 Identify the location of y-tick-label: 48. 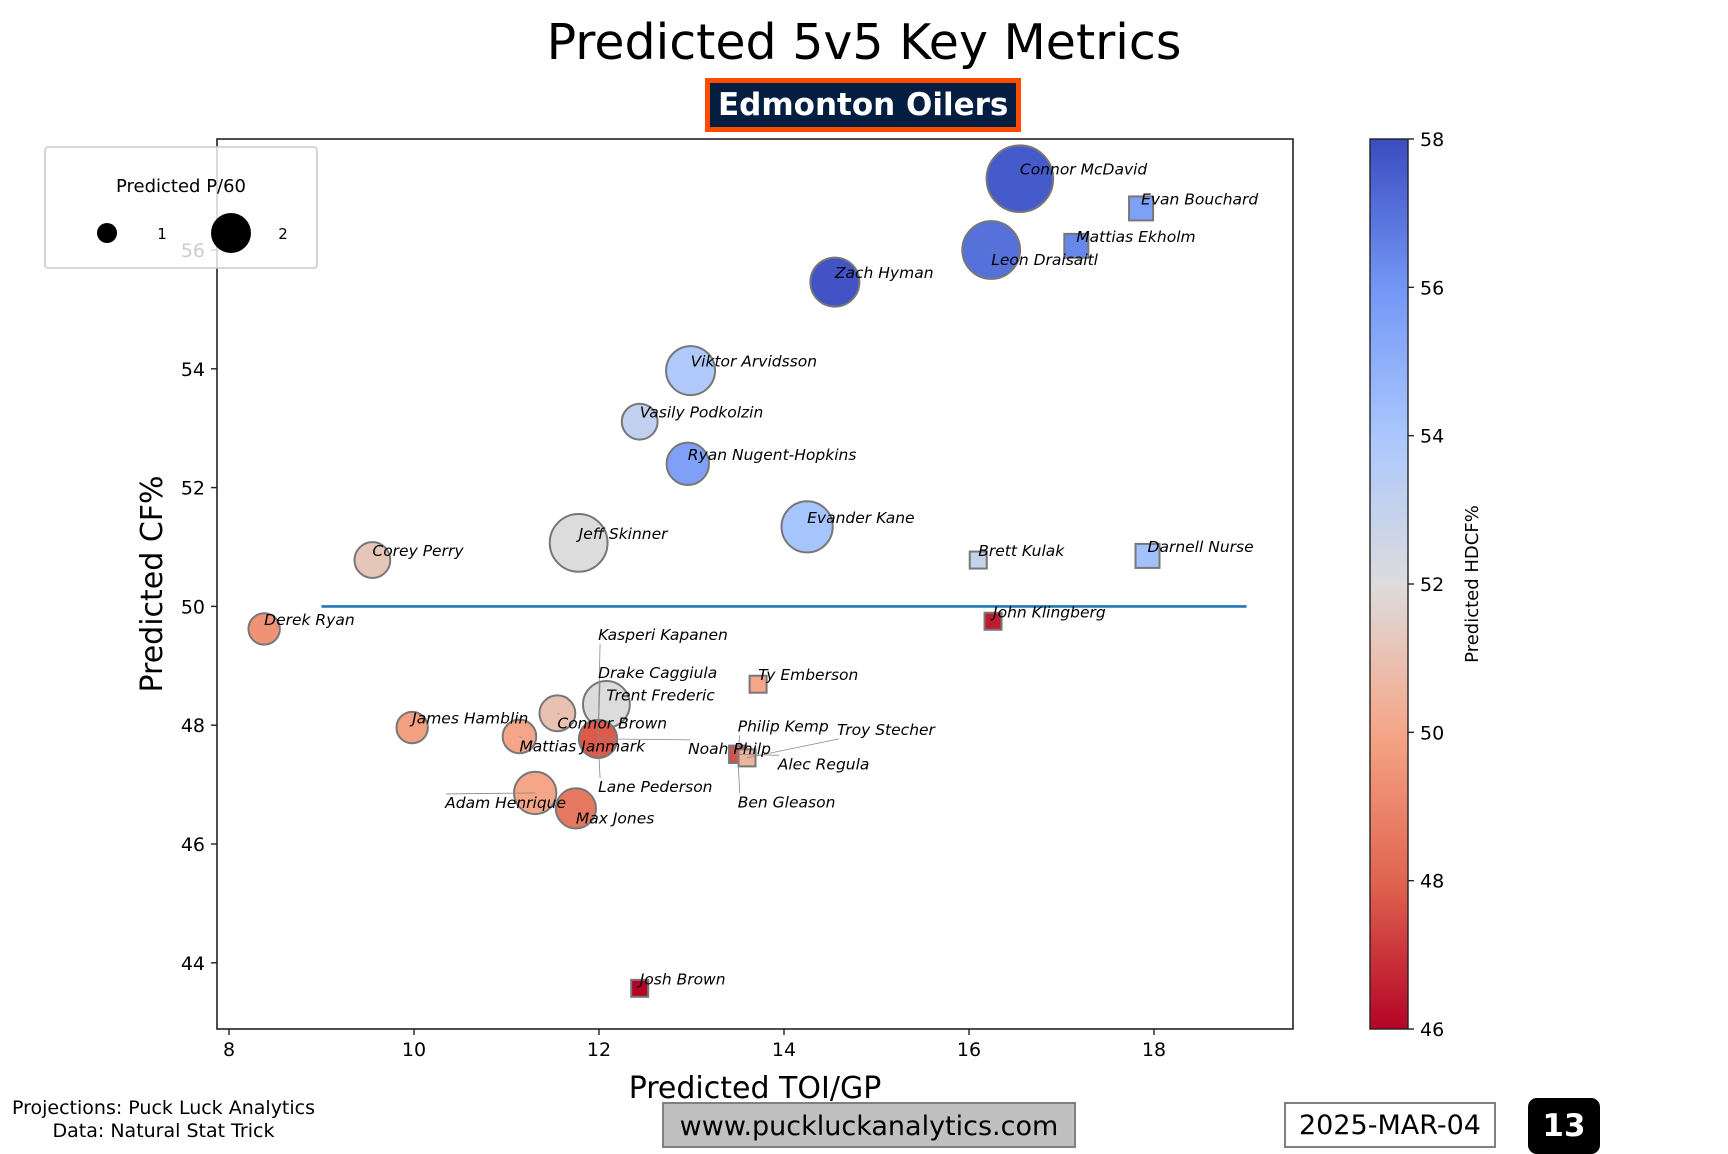
(193, 726).